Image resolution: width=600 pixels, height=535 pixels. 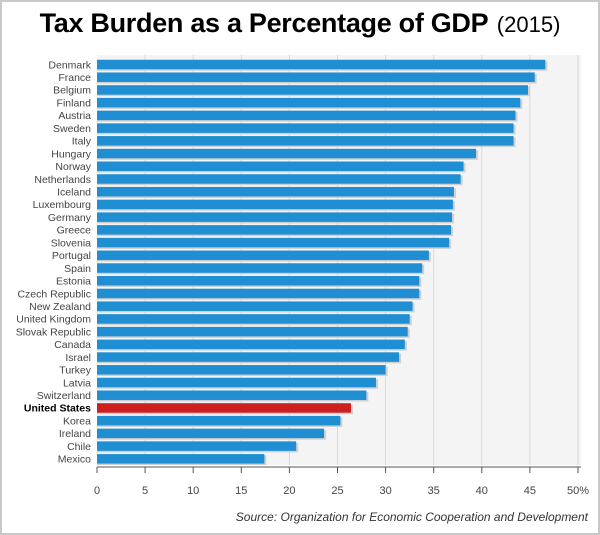 I want to click on category-label: Korea, so click(x=77, y=421).